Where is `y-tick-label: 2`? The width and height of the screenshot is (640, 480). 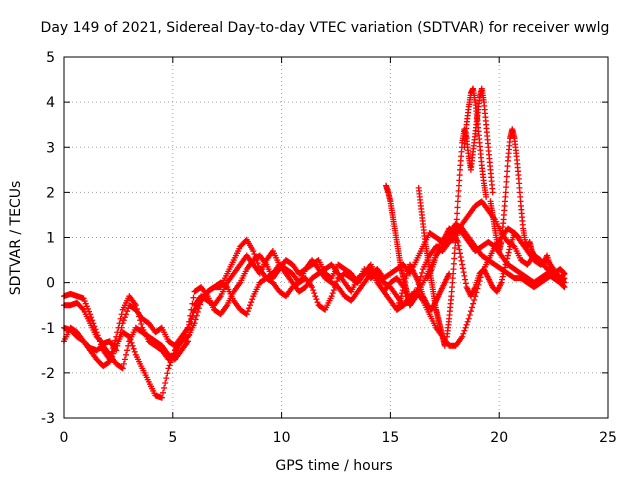
y-tick-label: 2 is located at coordinates (50, 193).